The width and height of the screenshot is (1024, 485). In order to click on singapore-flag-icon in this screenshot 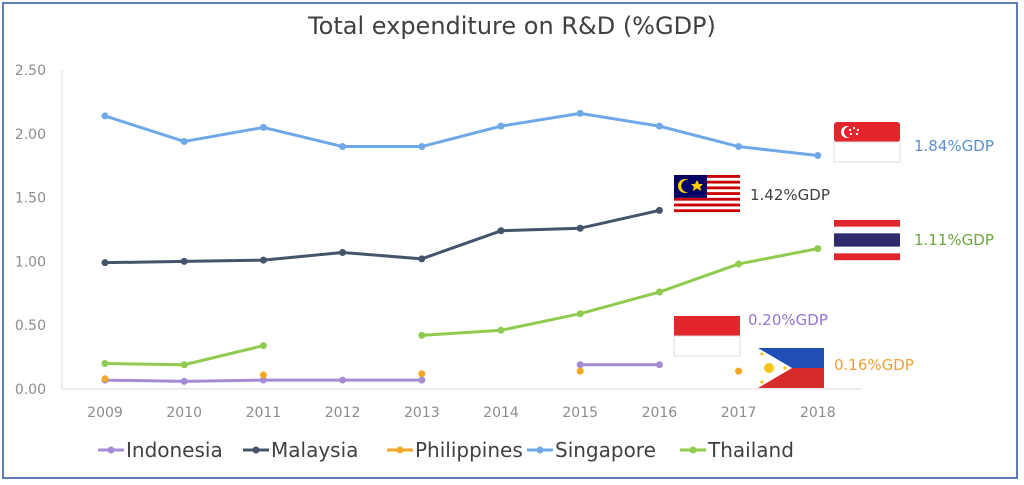, I will do `click(867, 142)`.